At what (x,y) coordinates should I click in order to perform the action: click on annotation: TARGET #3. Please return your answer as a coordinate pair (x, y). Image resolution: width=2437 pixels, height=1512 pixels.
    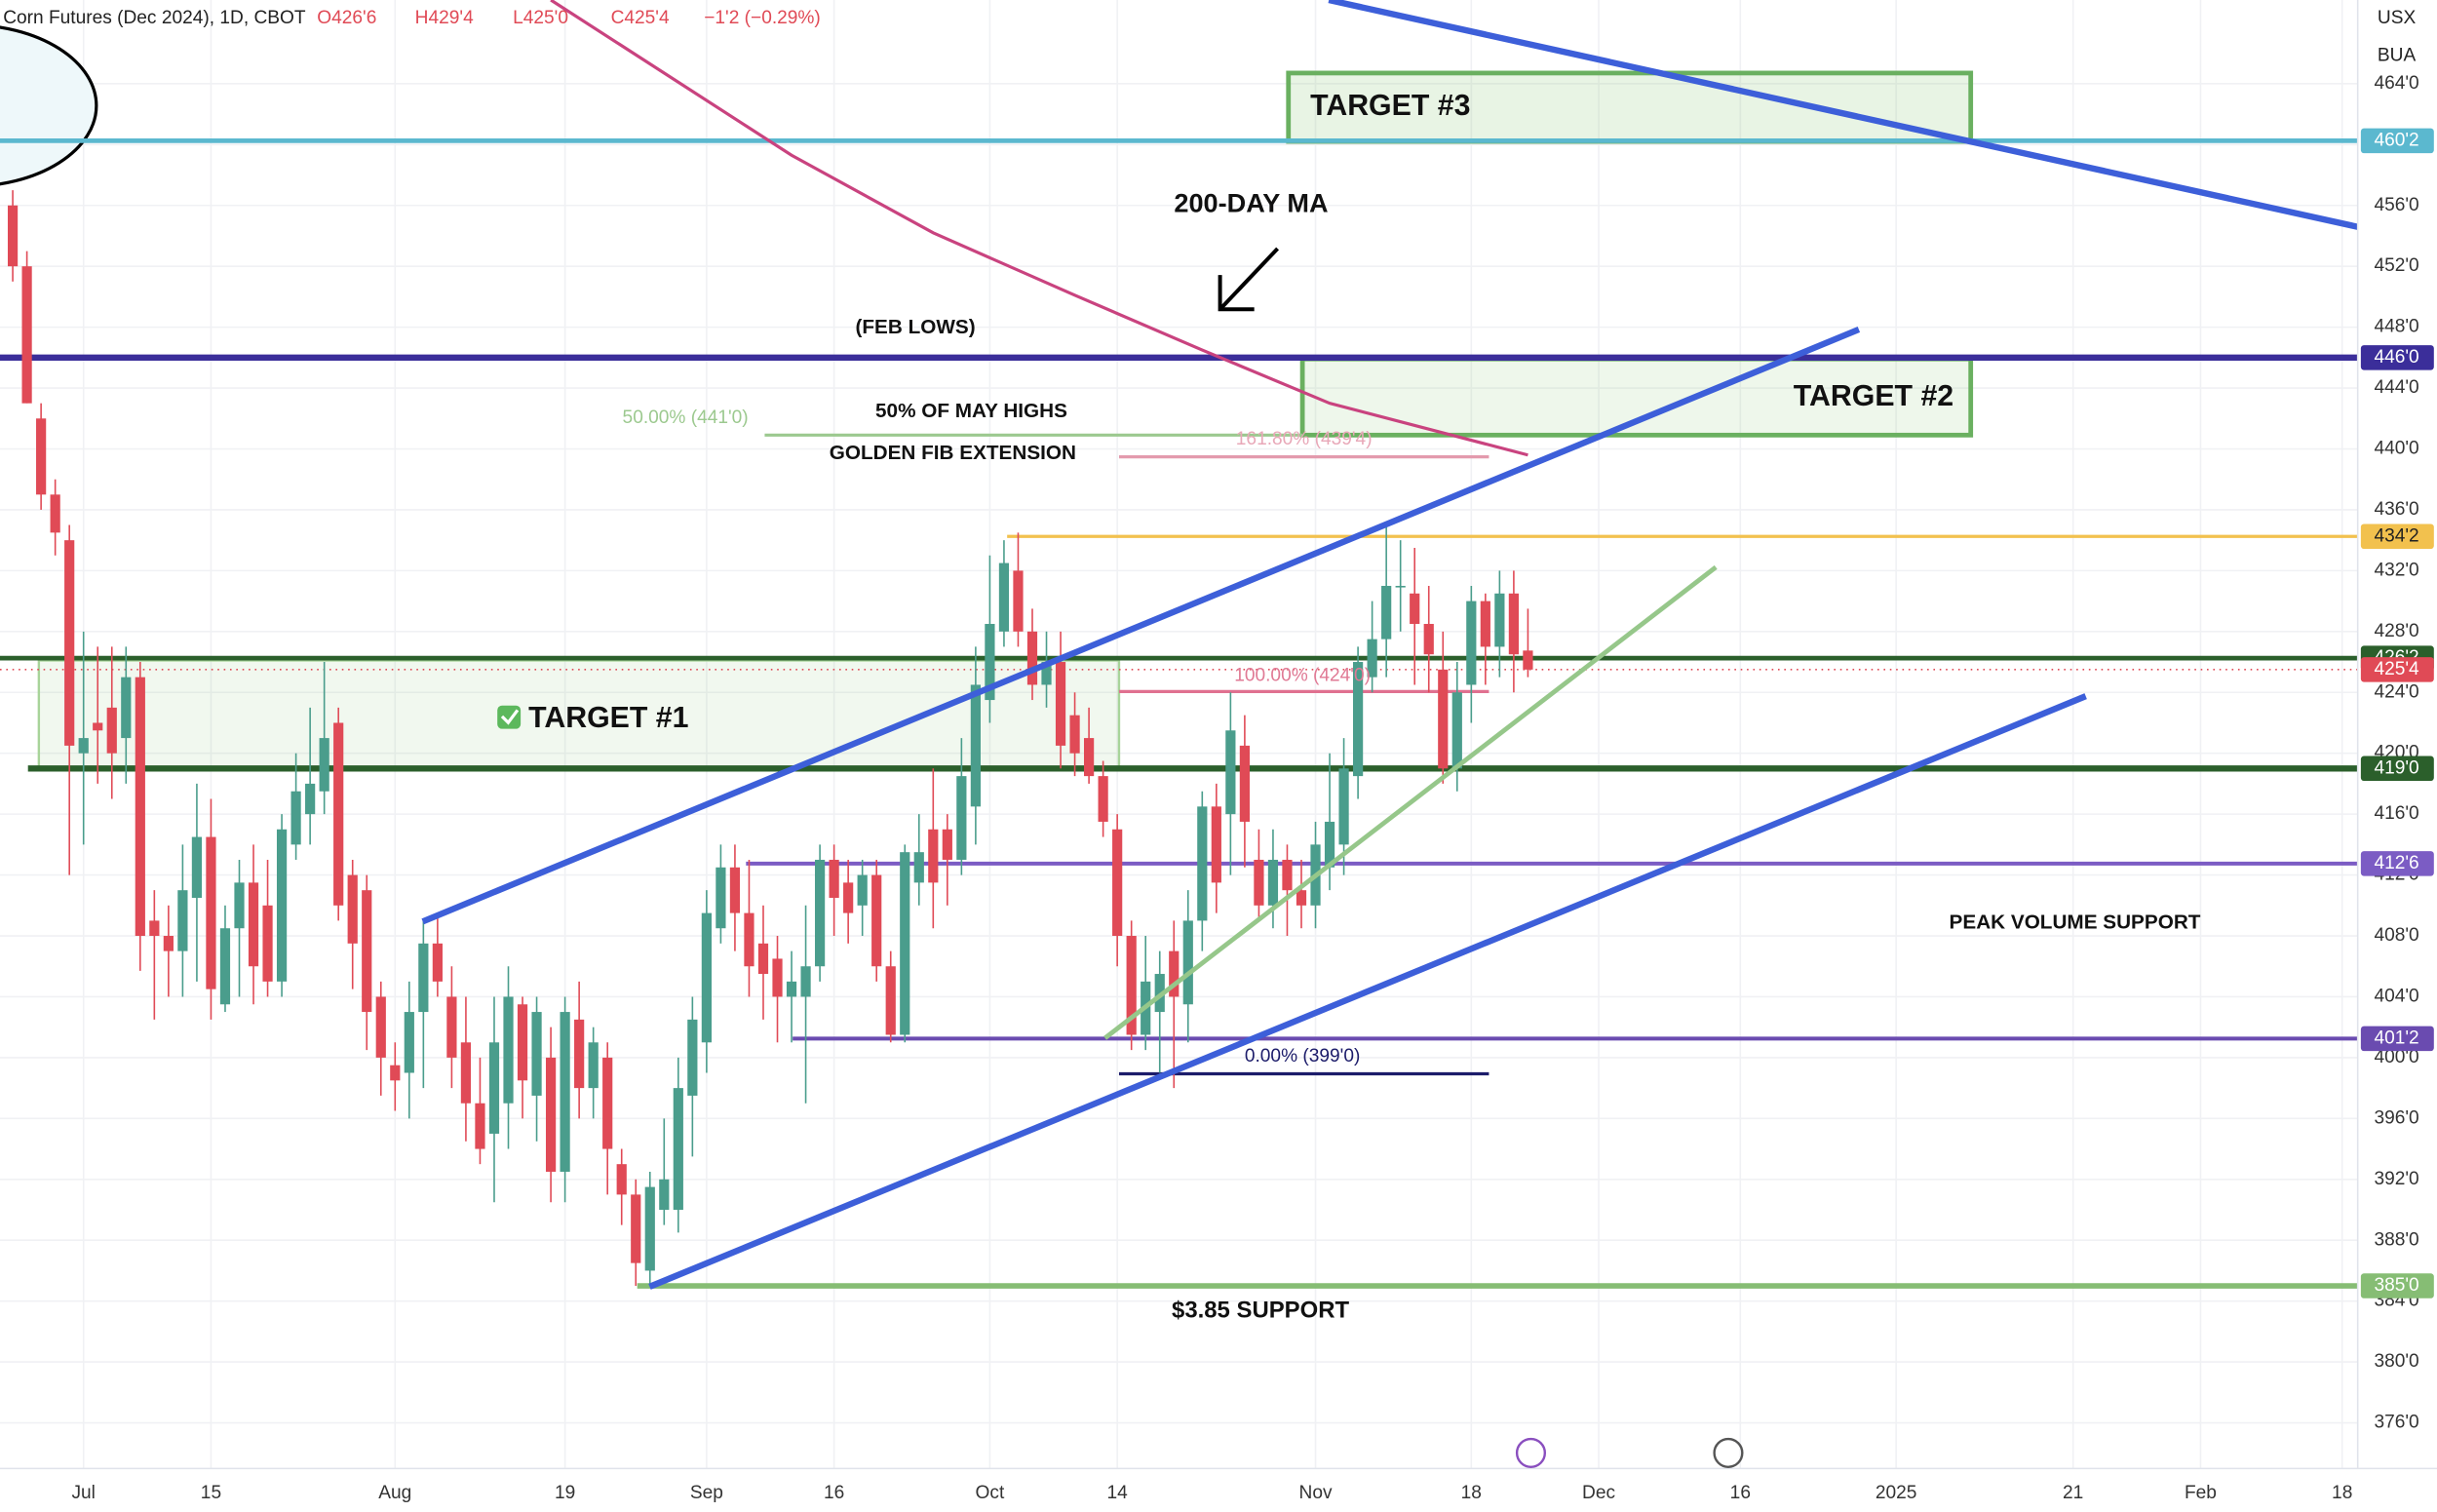
    Looking at the image, I should click on (1390, 106).